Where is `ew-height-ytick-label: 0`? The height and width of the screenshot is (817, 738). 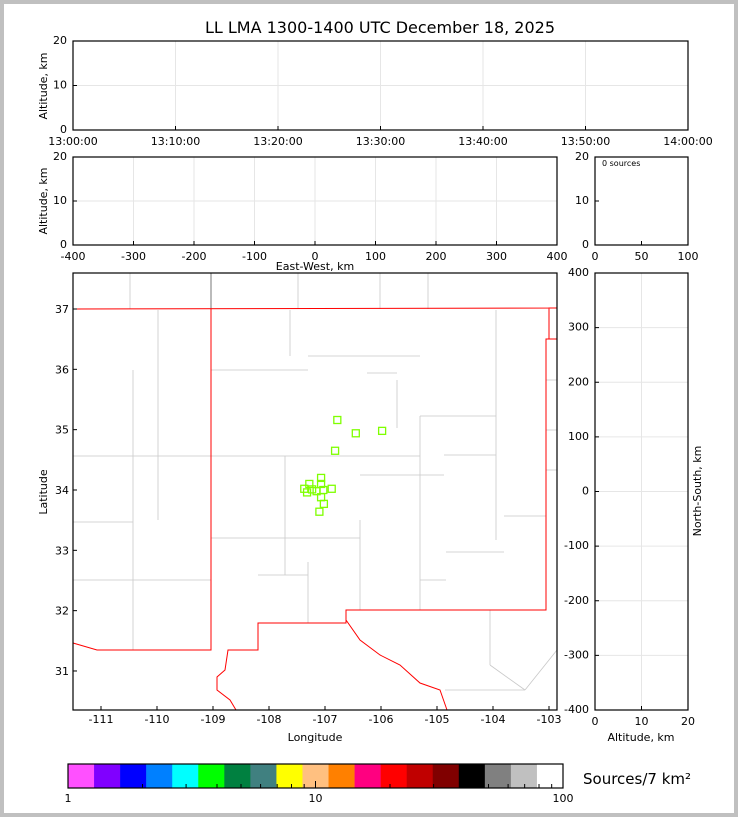
ew-height-ytick-label: 0 is located at coordinates (63, 244).